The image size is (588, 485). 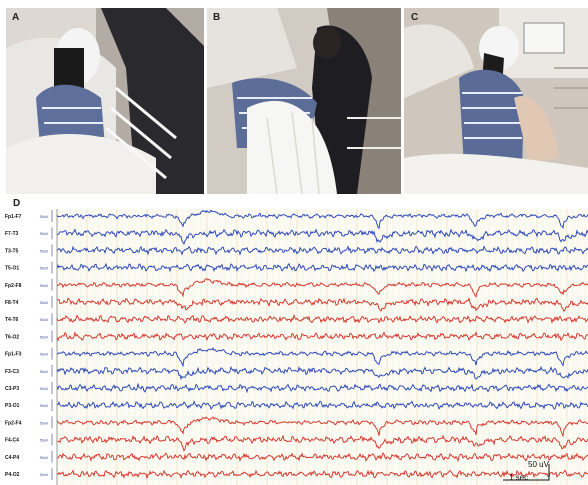 What do you see at coordinates (12, 337) in the screenshot?
I see `channel-label: T6-O2` at bounding box center [12, 337].